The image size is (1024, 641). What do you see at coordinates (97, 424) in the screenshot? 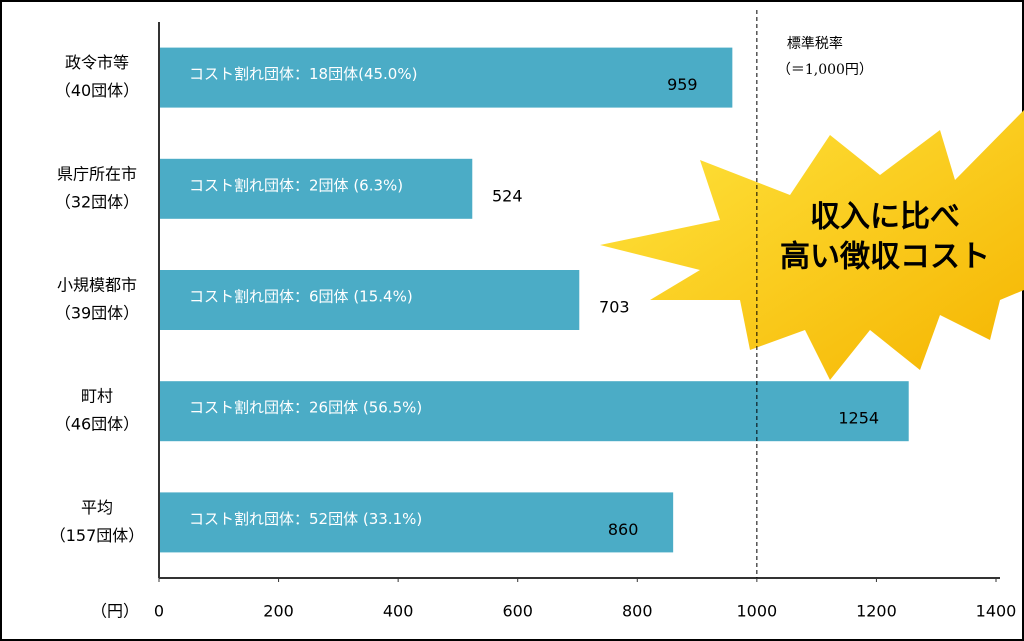
I see `y-tick-sublabel: （46団体）` at bounding box center [97, 424].